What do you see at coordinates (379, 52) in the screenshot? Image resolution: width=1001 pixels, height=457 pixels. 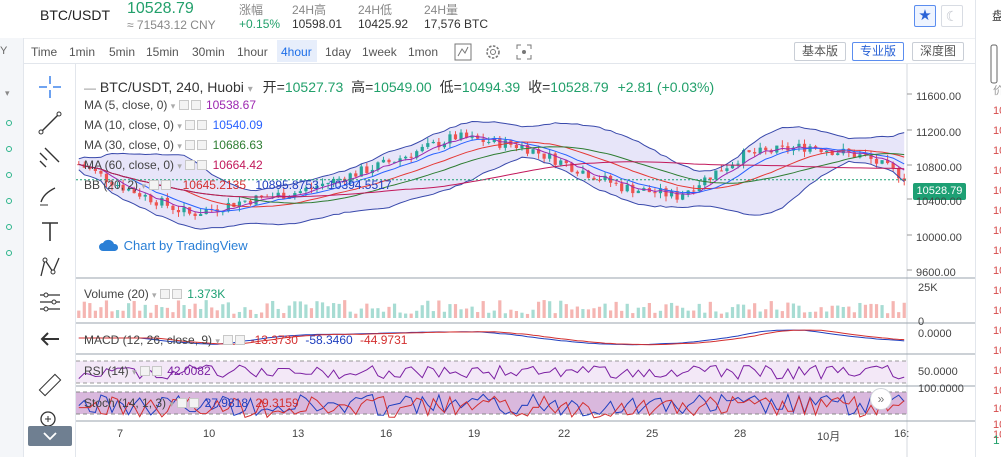 I see `tf-1week: 1week` at bounding box center [379, 52].